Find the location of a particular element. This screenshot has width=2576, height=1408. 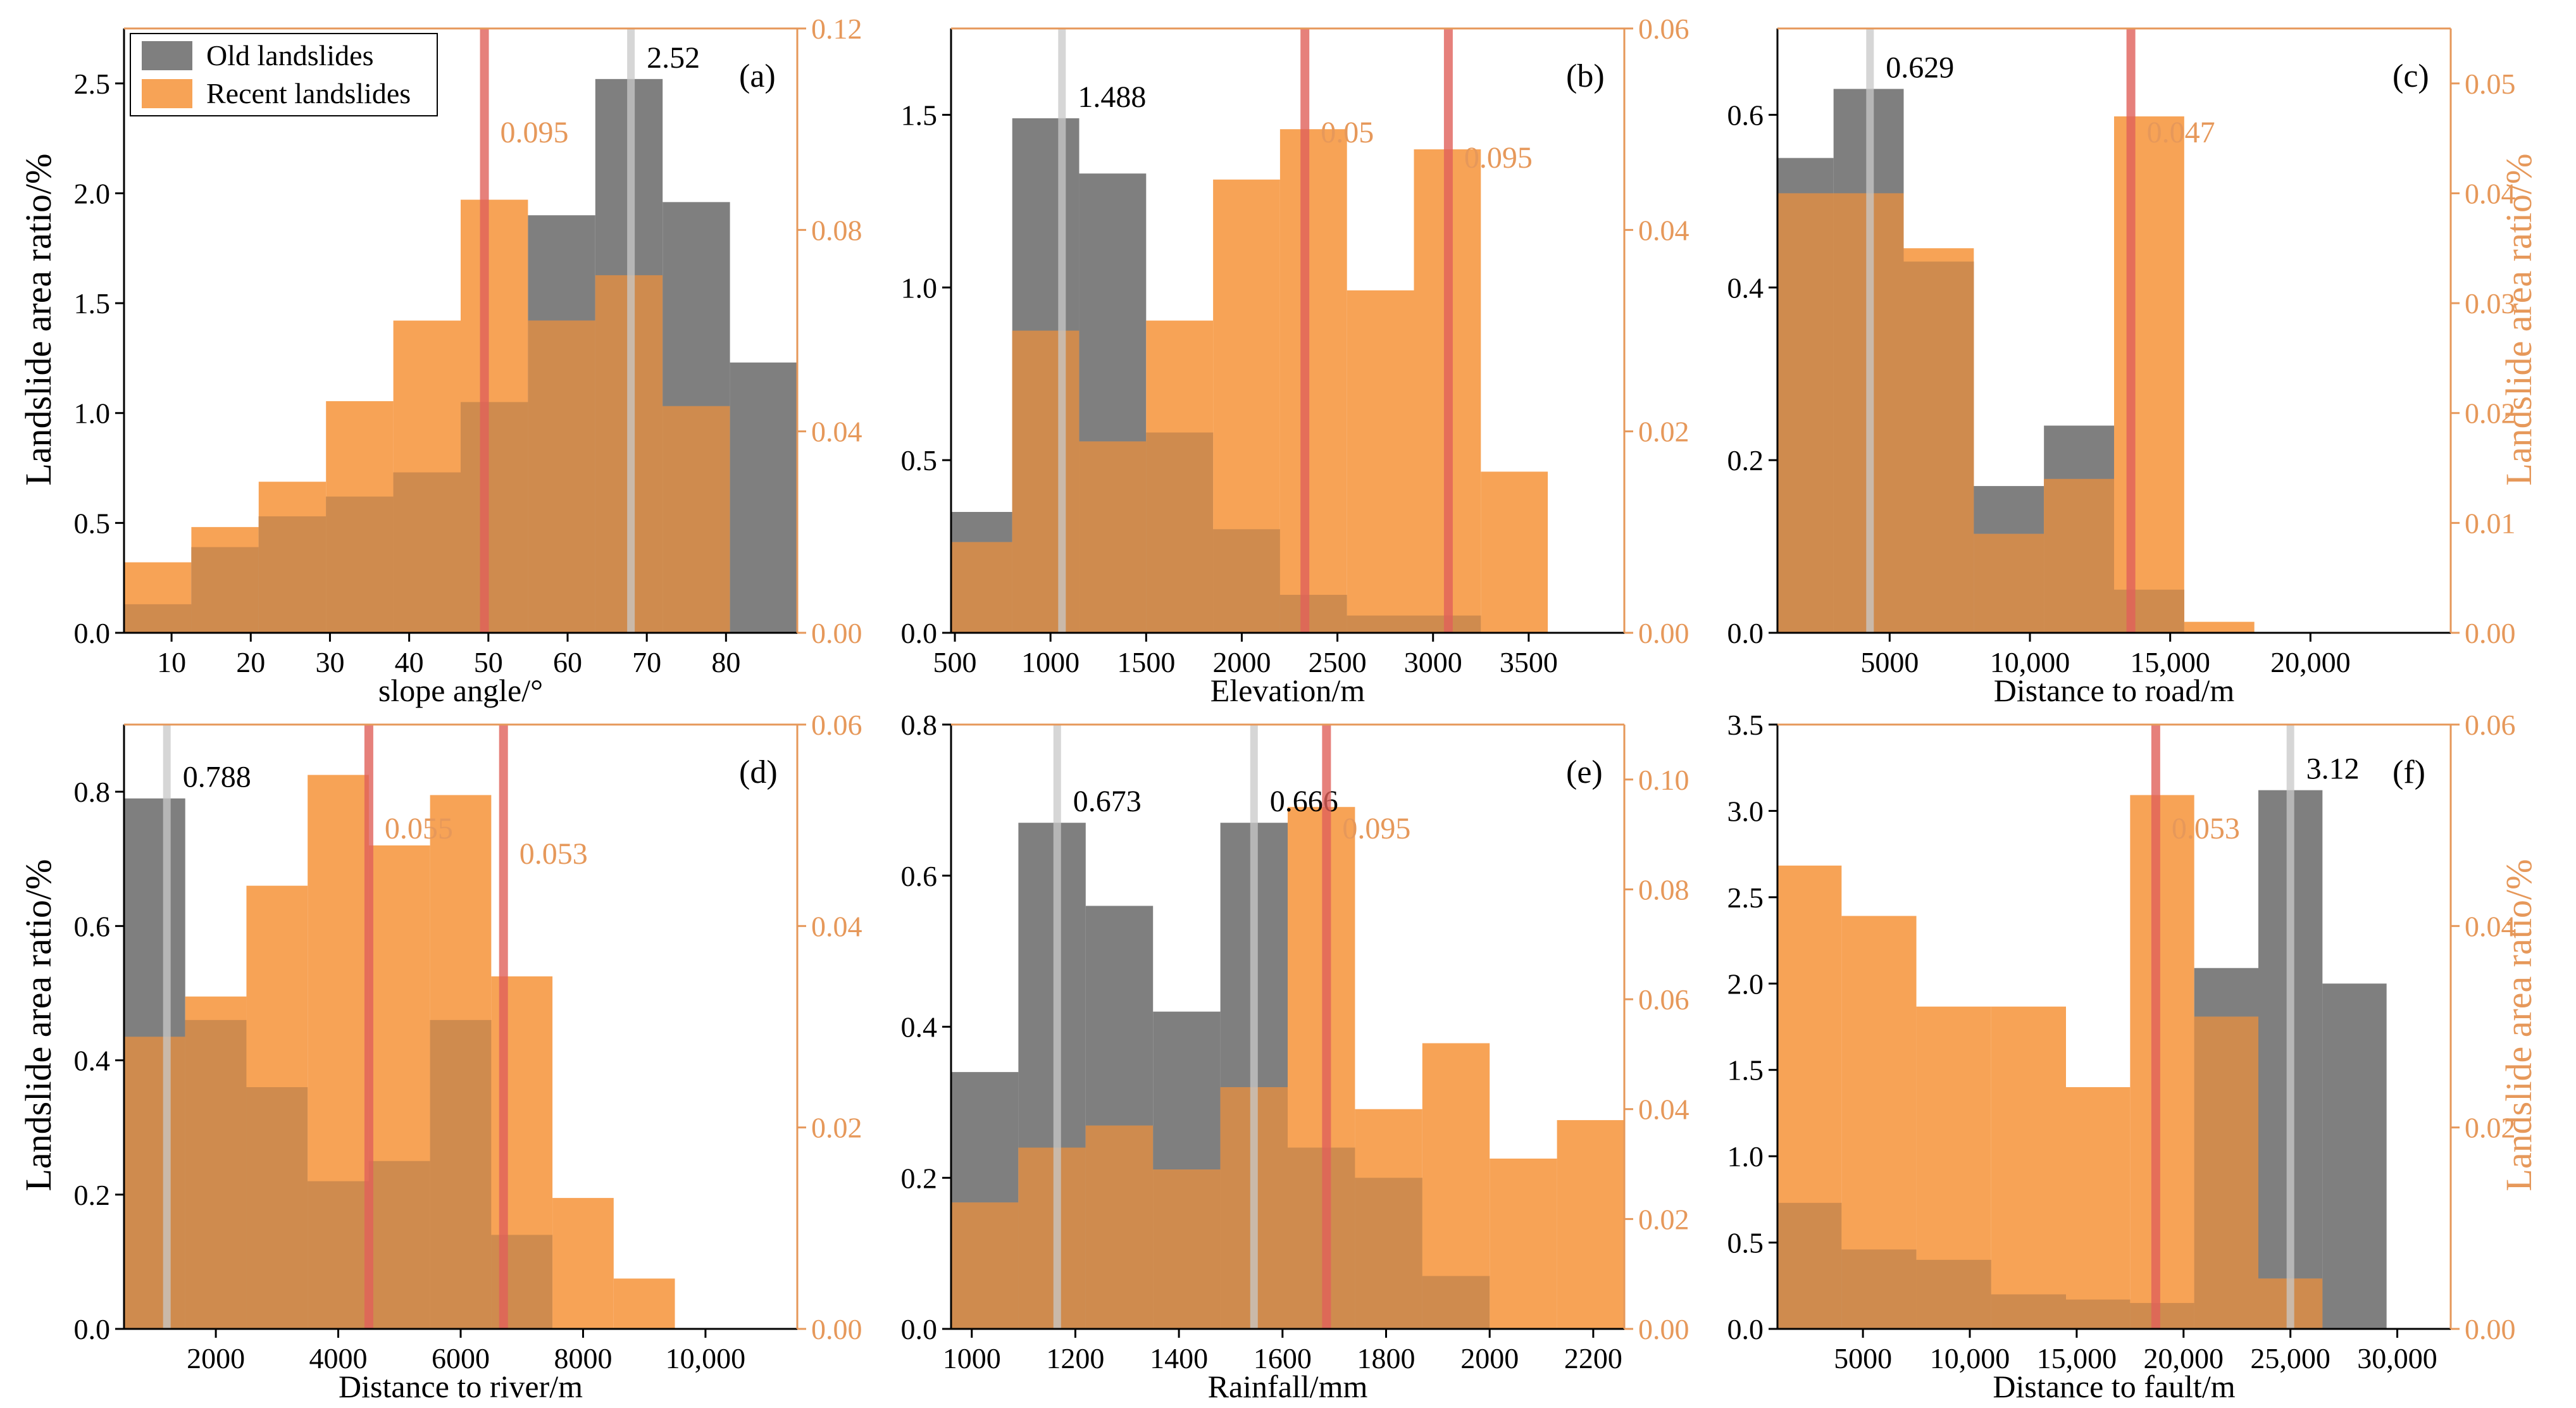

y-tick-label-left: 1.5 is located at coordinates (1745, 1070).